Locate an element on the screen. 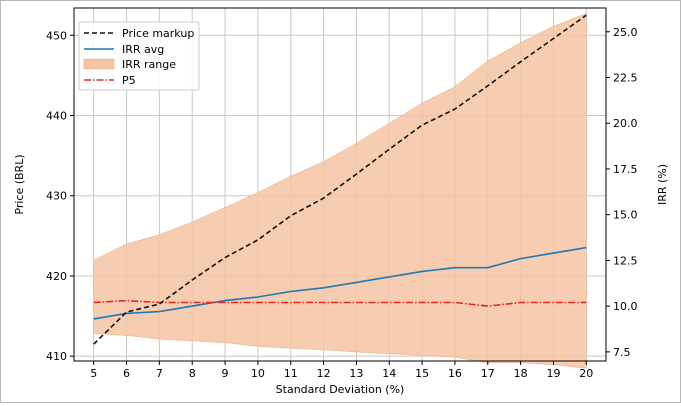 The width and height of the screenshot is (681, 406). series-line-irr-avg is located at coordinates (340, 283).